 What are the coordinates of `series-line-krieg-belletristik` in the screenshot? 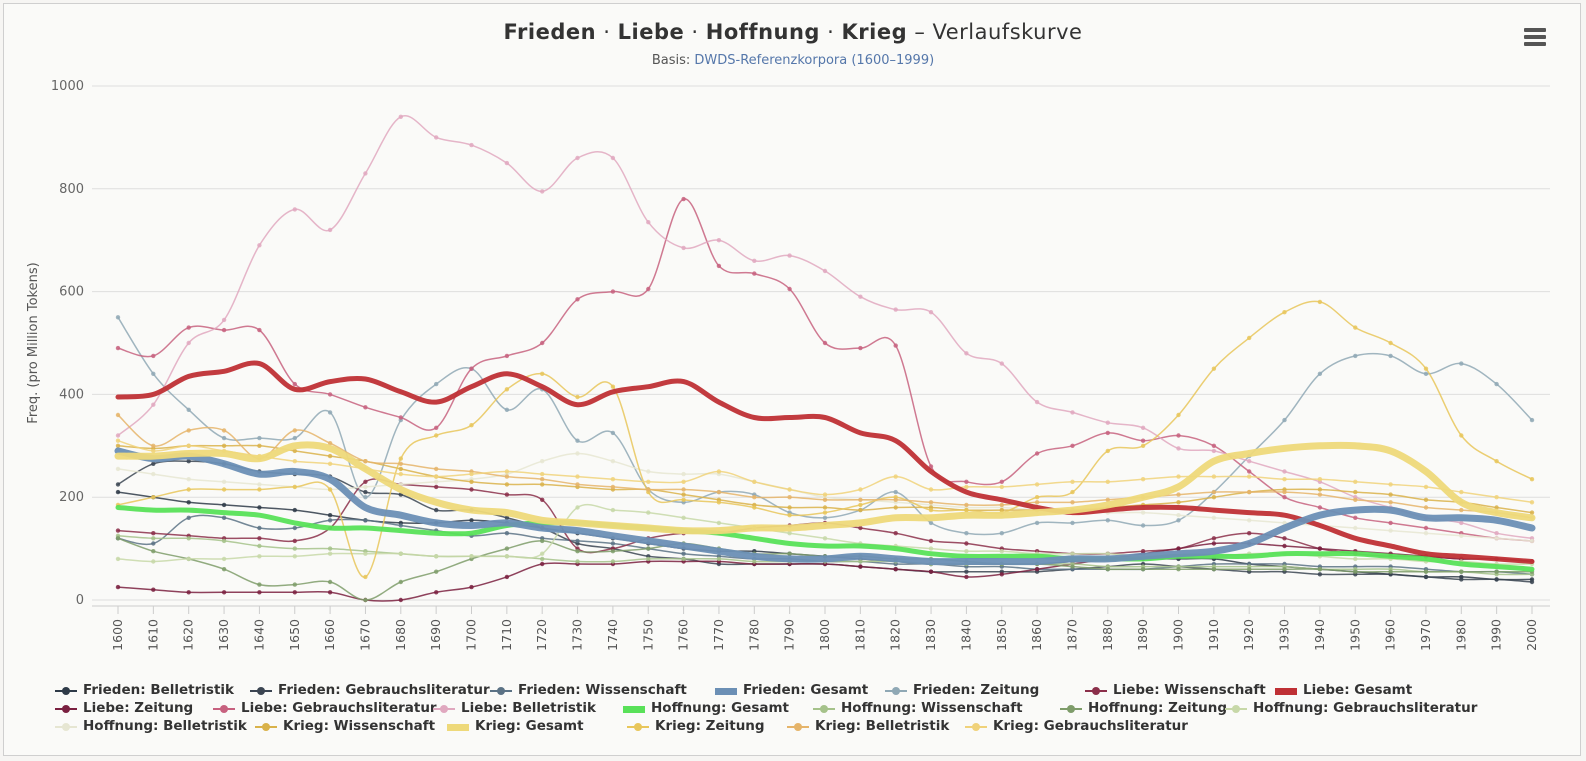 It's located at (825, 466).